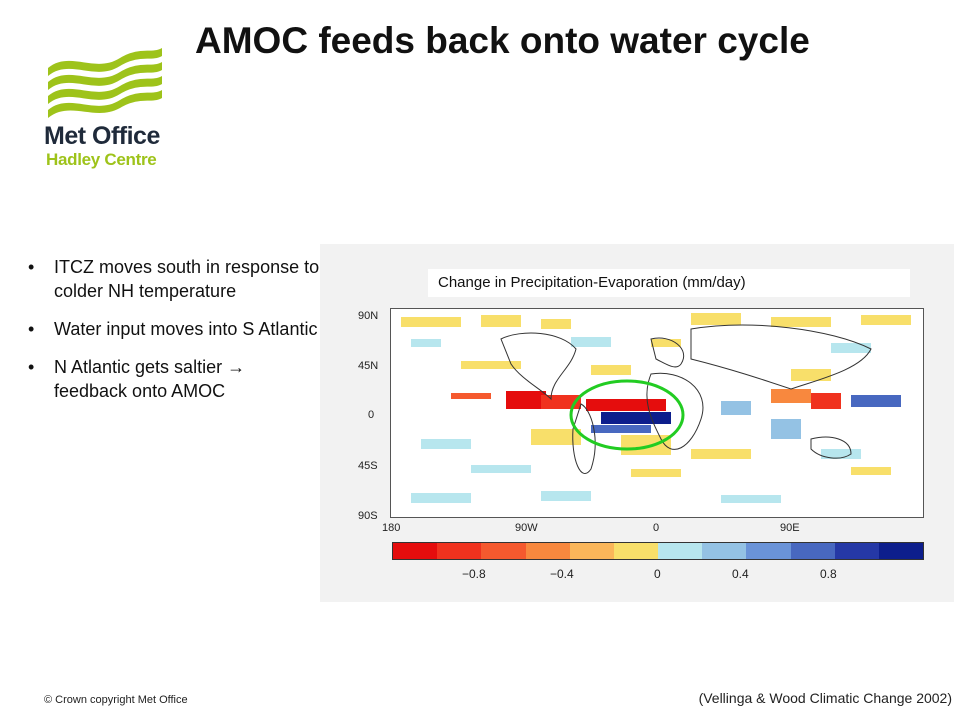 The width and height of the screenshot is (960, 720). What do you see at coordinates (391, 528) in the screenshot?
I see `lon-label: 180` at bounding box center [391, 528].